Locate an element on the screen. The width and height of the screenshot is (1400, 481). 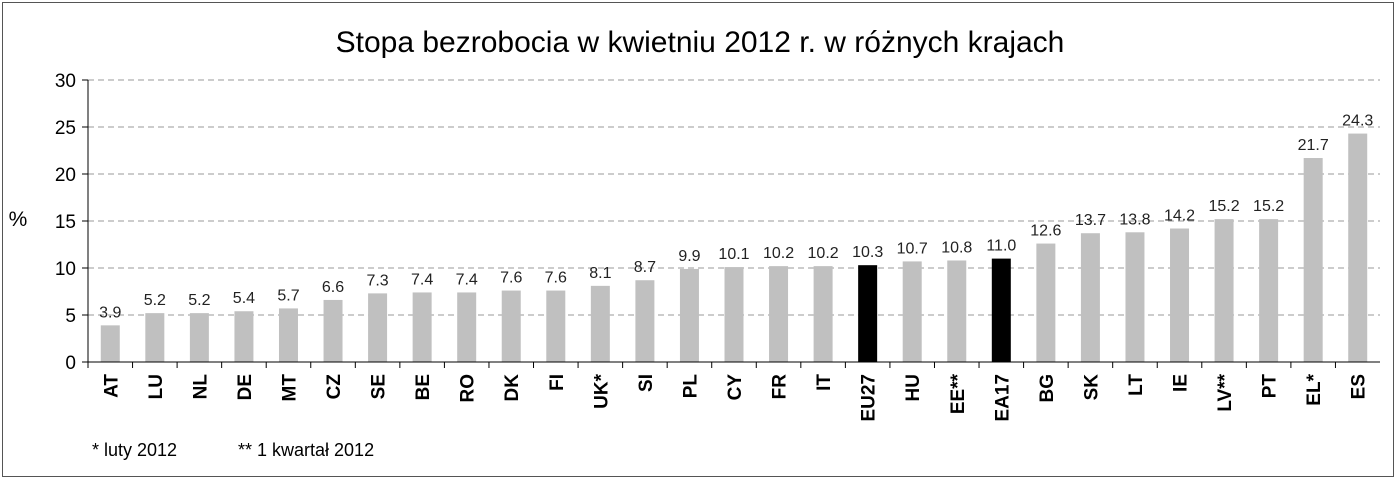
data-label: 10.1 is located at coordinates (733, 254).